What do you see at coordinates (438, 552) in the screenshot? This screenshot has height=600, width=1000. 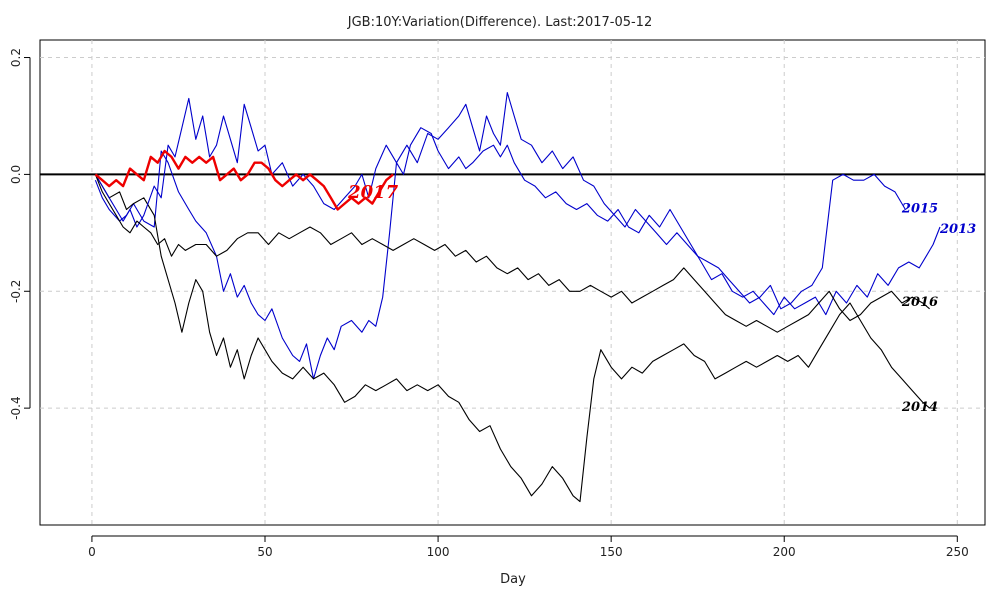 I see `x-tick-label: 100` at bounding box center [438, 552].